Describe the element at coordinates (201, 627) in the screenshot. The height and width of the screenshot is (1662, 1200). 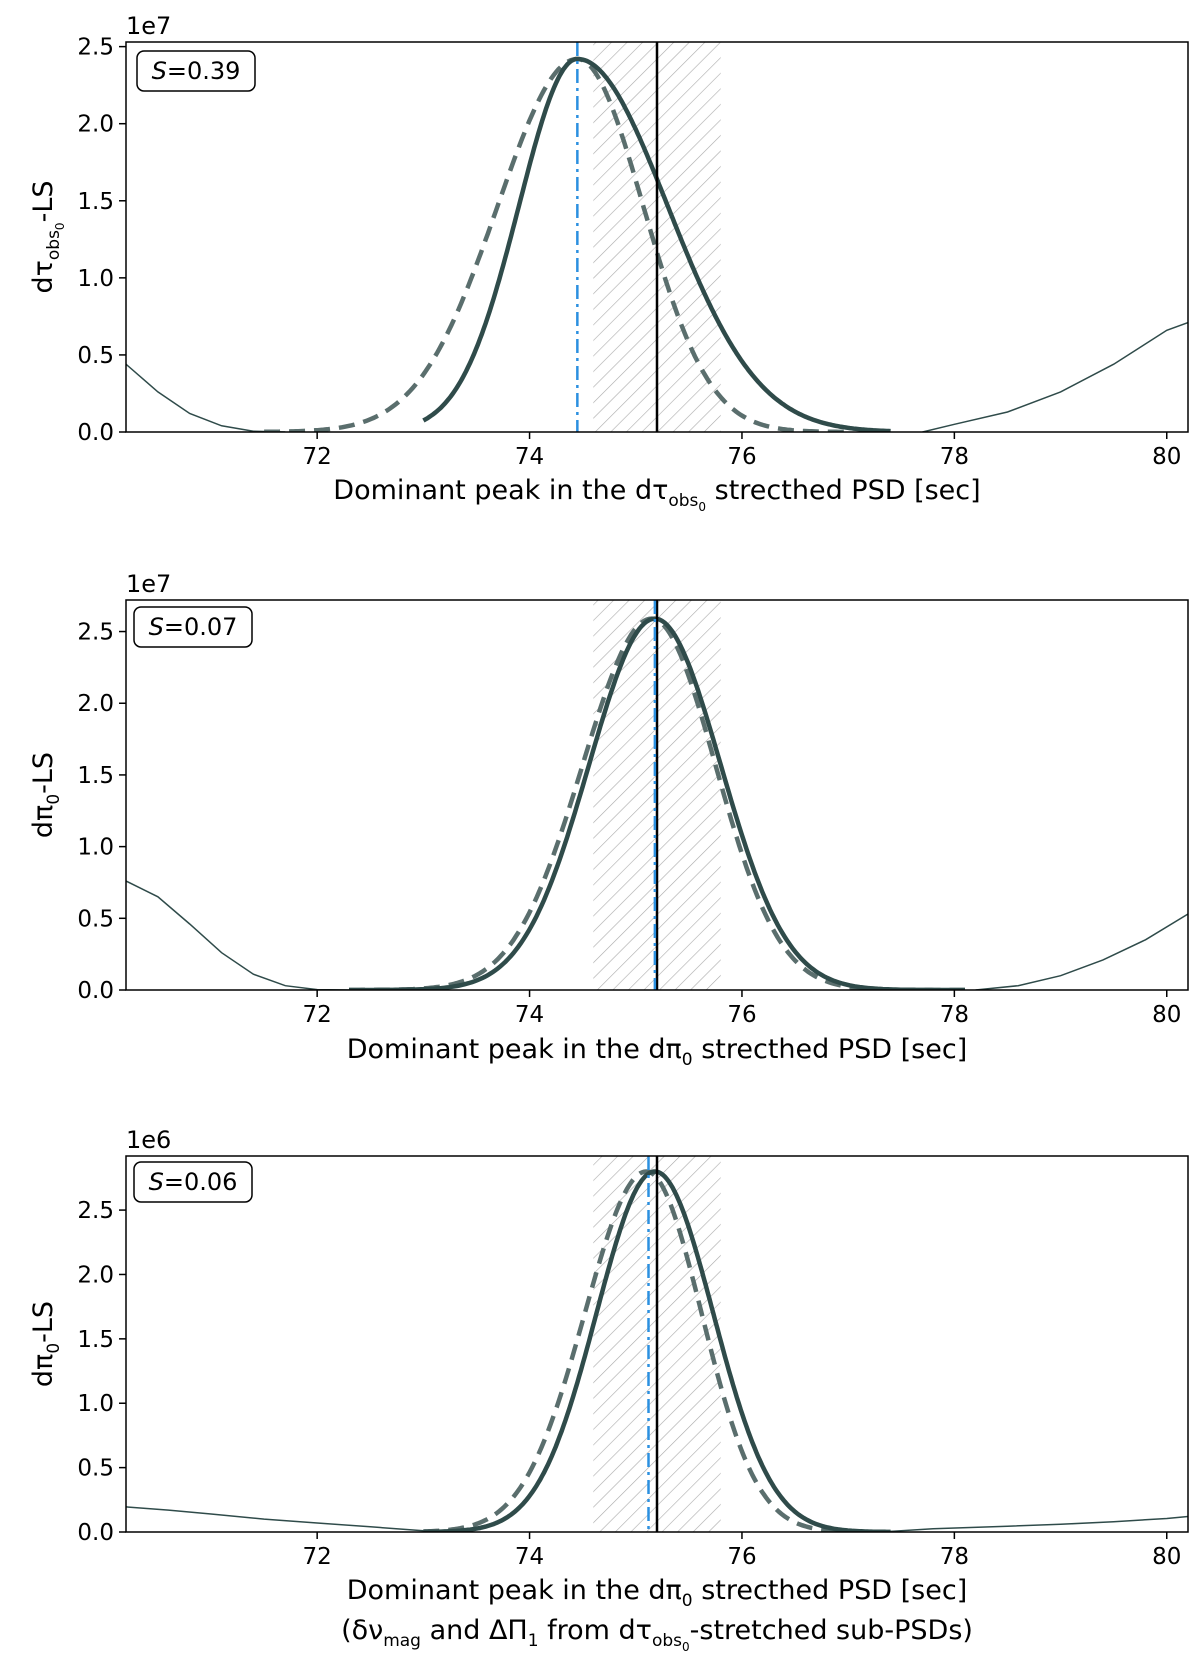
I see `annotation-value: =0.07` at that location.